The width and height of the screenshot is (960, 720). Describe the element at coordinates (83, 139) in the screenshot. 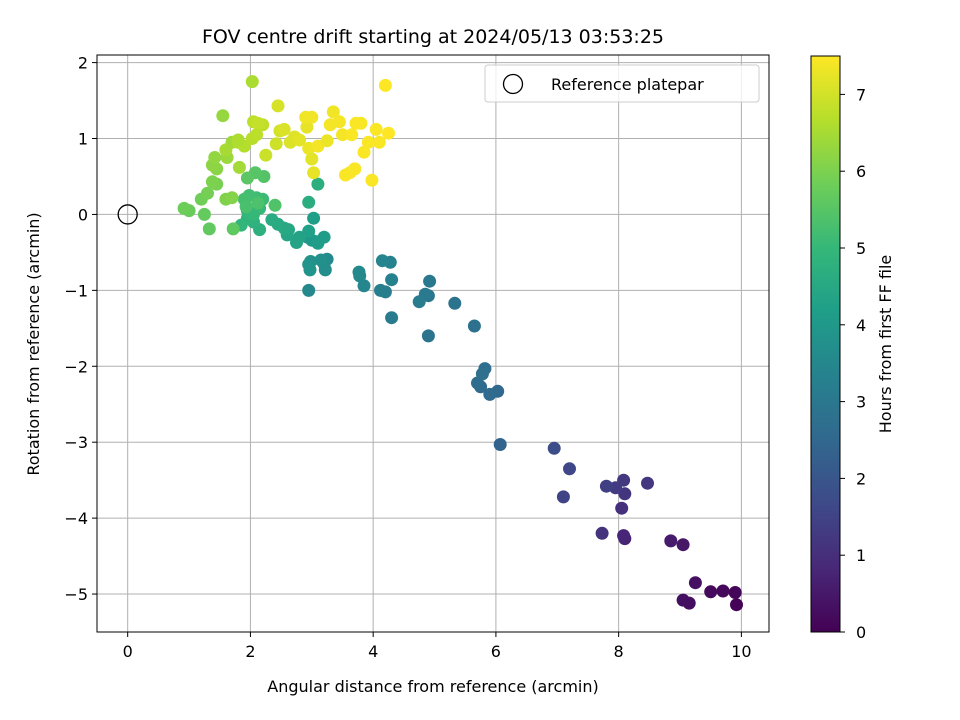

I see `y-tick-label: 1` at that location.